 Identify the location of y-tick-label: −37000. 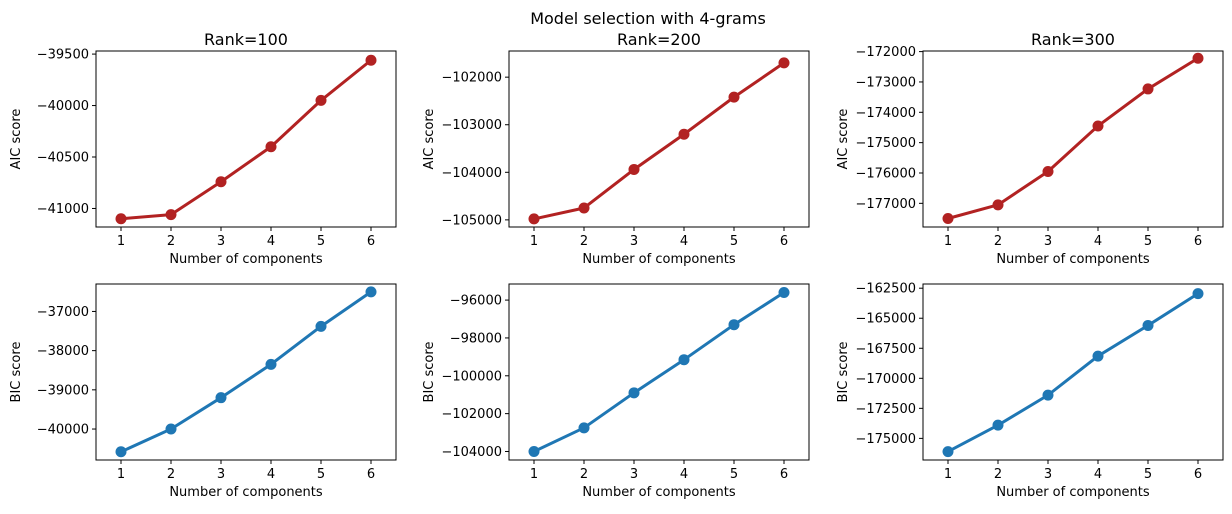
(63, 312).